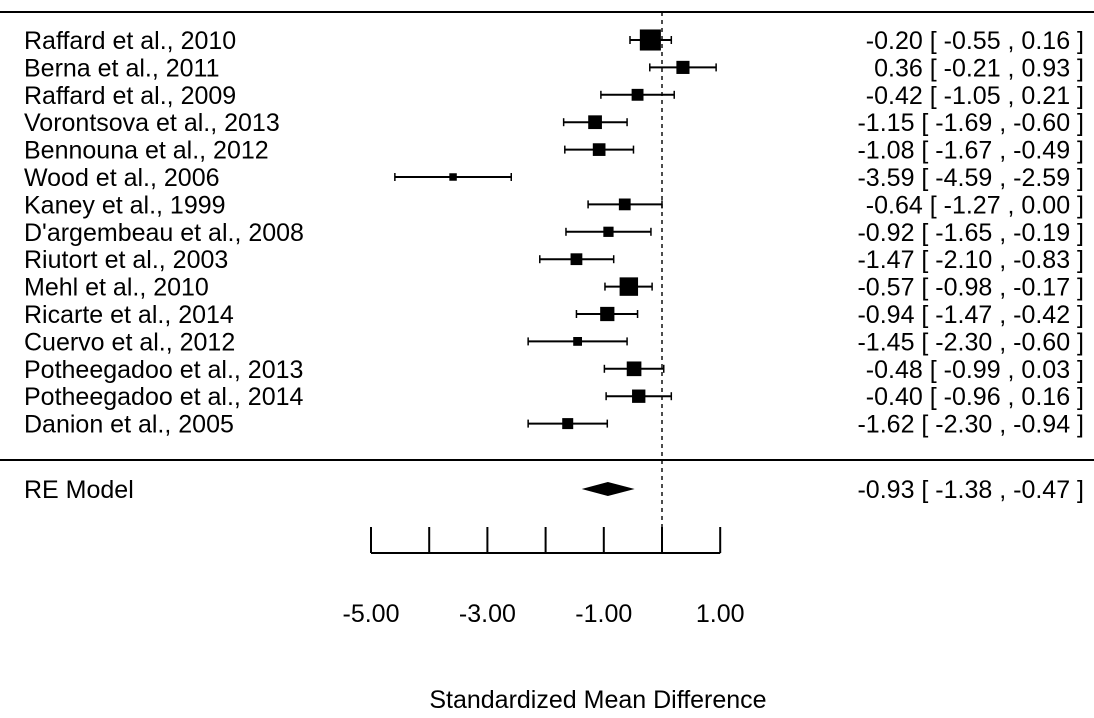 Image resolution: width=1094 pixels, height=718 pixels. I want to click on study-estimate-text: -0.92 [ -1.65 , -0.19 ], so click(970, 233).